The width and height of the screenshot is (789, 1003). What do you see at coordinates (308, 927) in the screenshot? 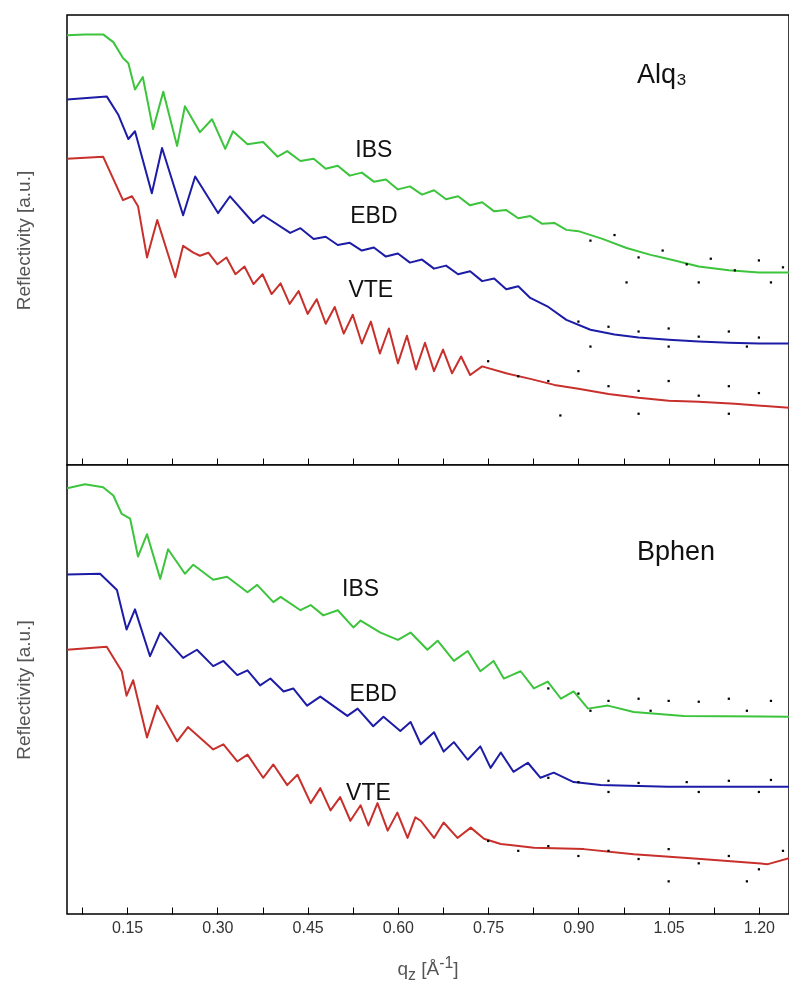
I see `x-tick-label: 0.45` at bounding box center [308, 927].